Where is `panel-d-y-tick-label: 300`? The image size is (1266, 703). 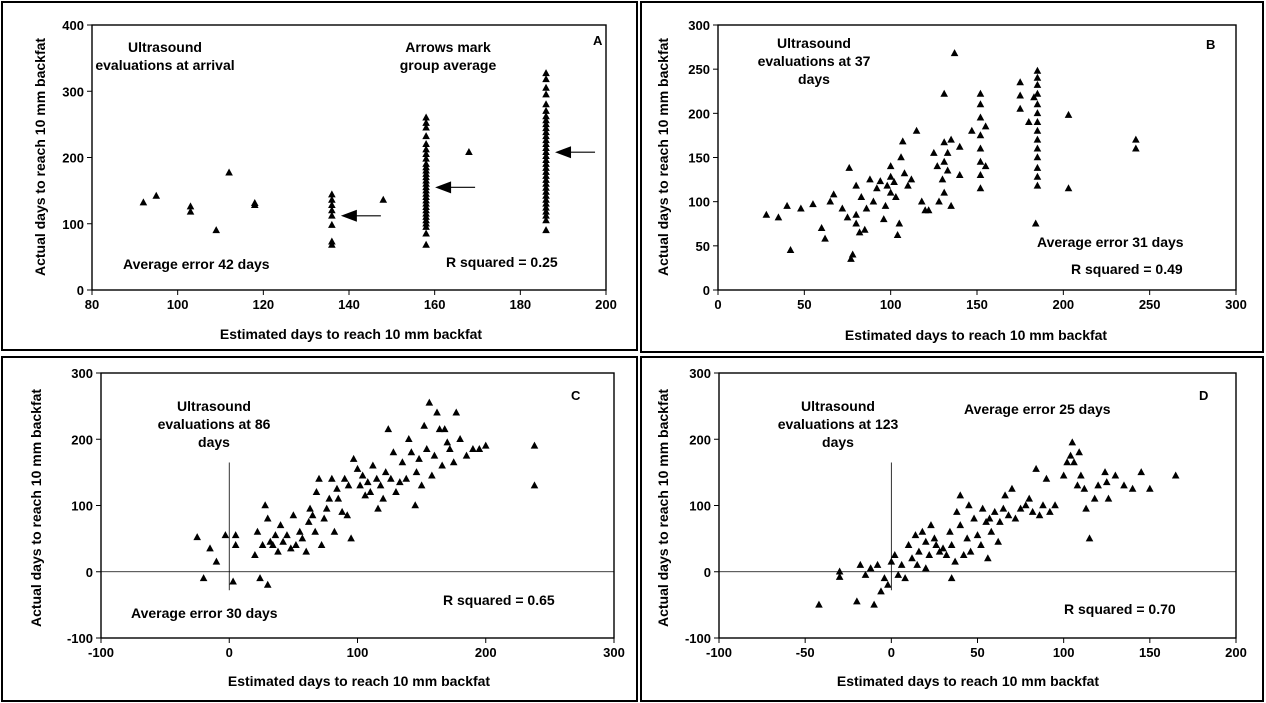 panel-d-y-tick-label: 300 is located at coordinates (700, 373).